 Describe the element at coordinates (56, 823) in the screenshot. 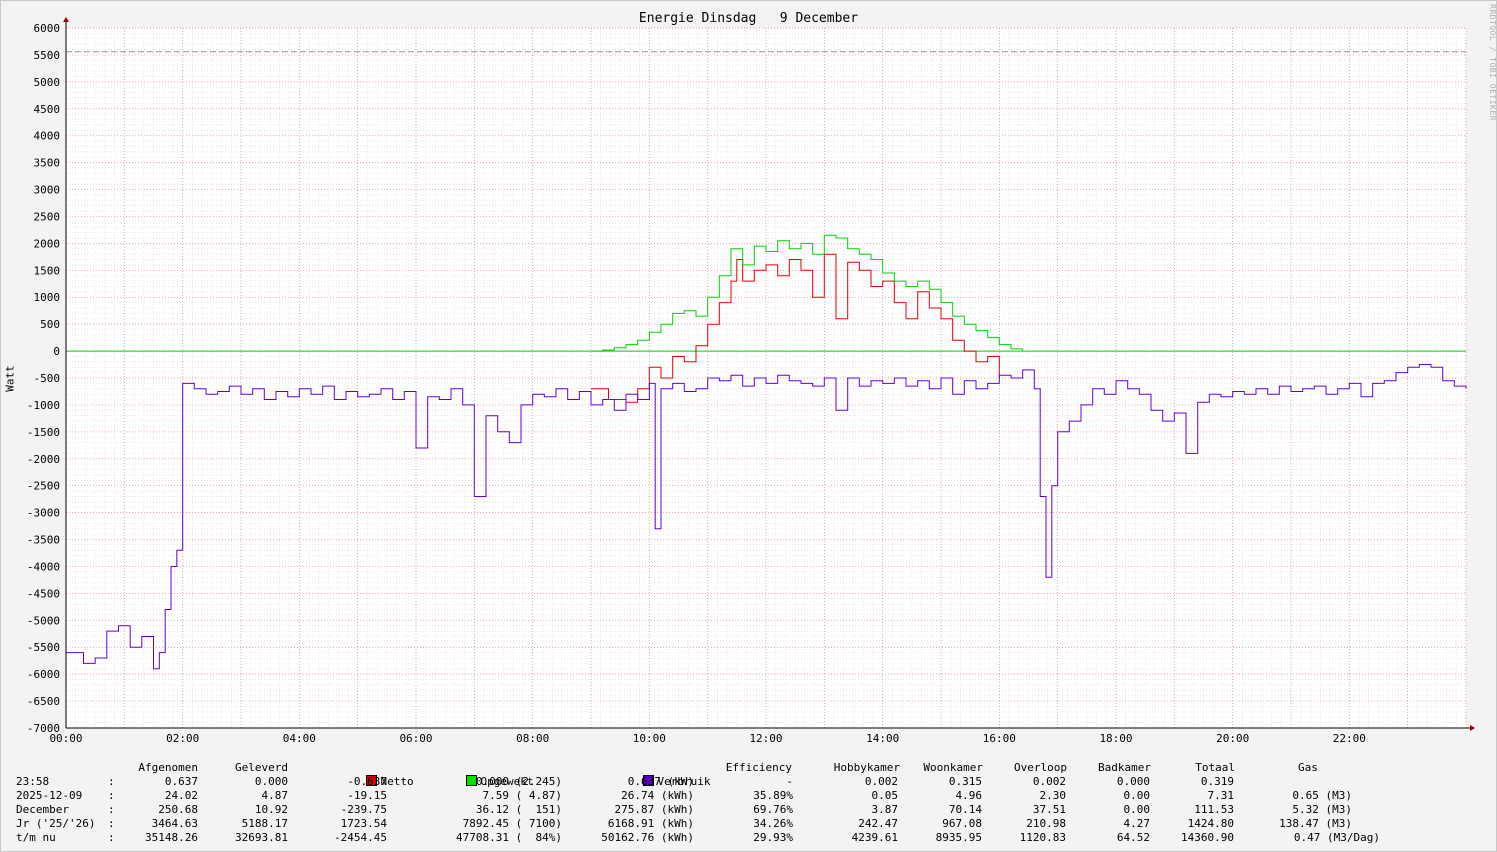

I see `legend-cell-label: Jr ('25/'26)` at that location.